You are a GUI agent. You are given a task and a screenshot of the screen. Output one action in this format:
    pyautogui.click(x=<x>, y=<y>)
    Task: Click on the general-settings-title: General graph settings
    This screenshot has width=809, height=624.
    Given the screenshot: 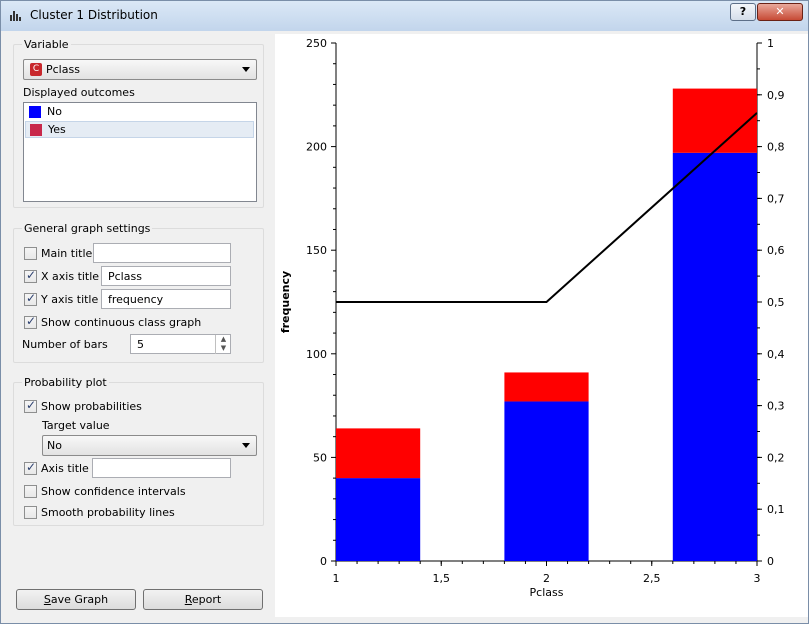 What is the action you would take?
    pyautogui.click(x=87, y=228)
    